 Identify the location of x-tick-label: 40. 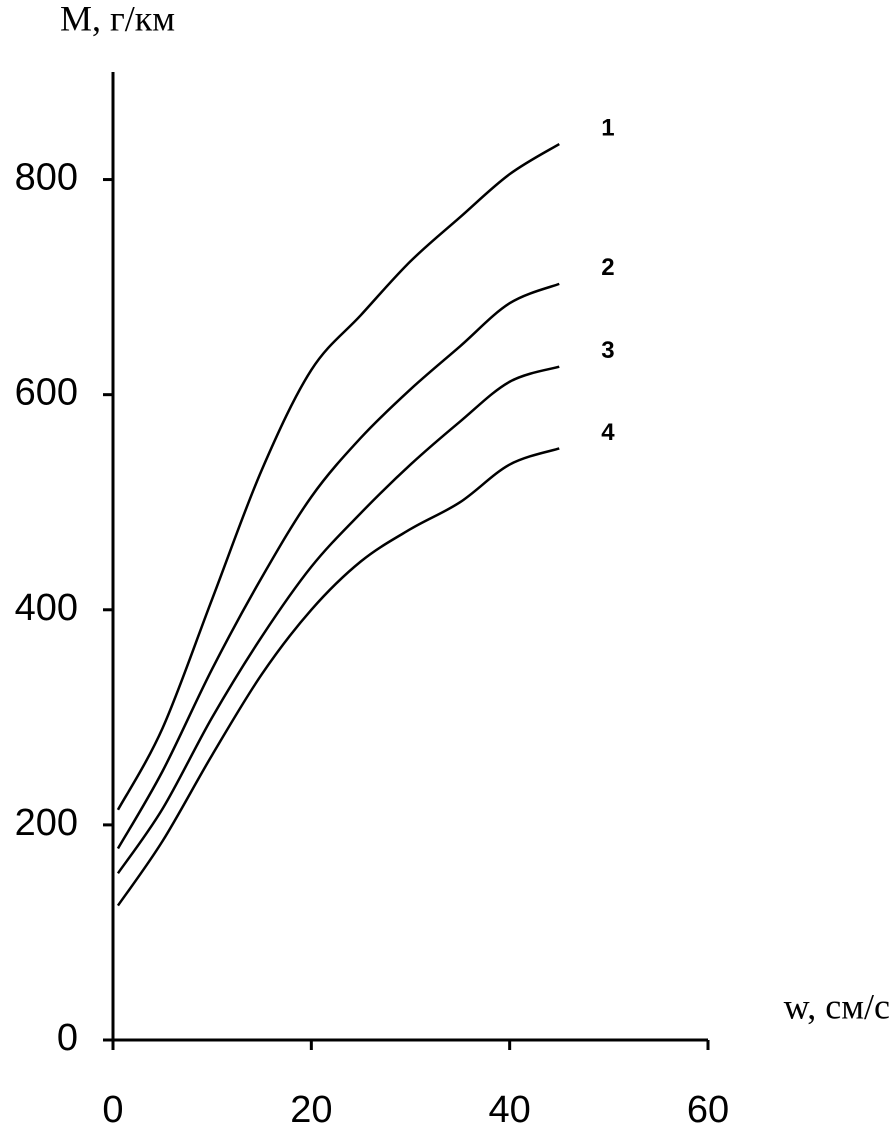
(510, 1110).